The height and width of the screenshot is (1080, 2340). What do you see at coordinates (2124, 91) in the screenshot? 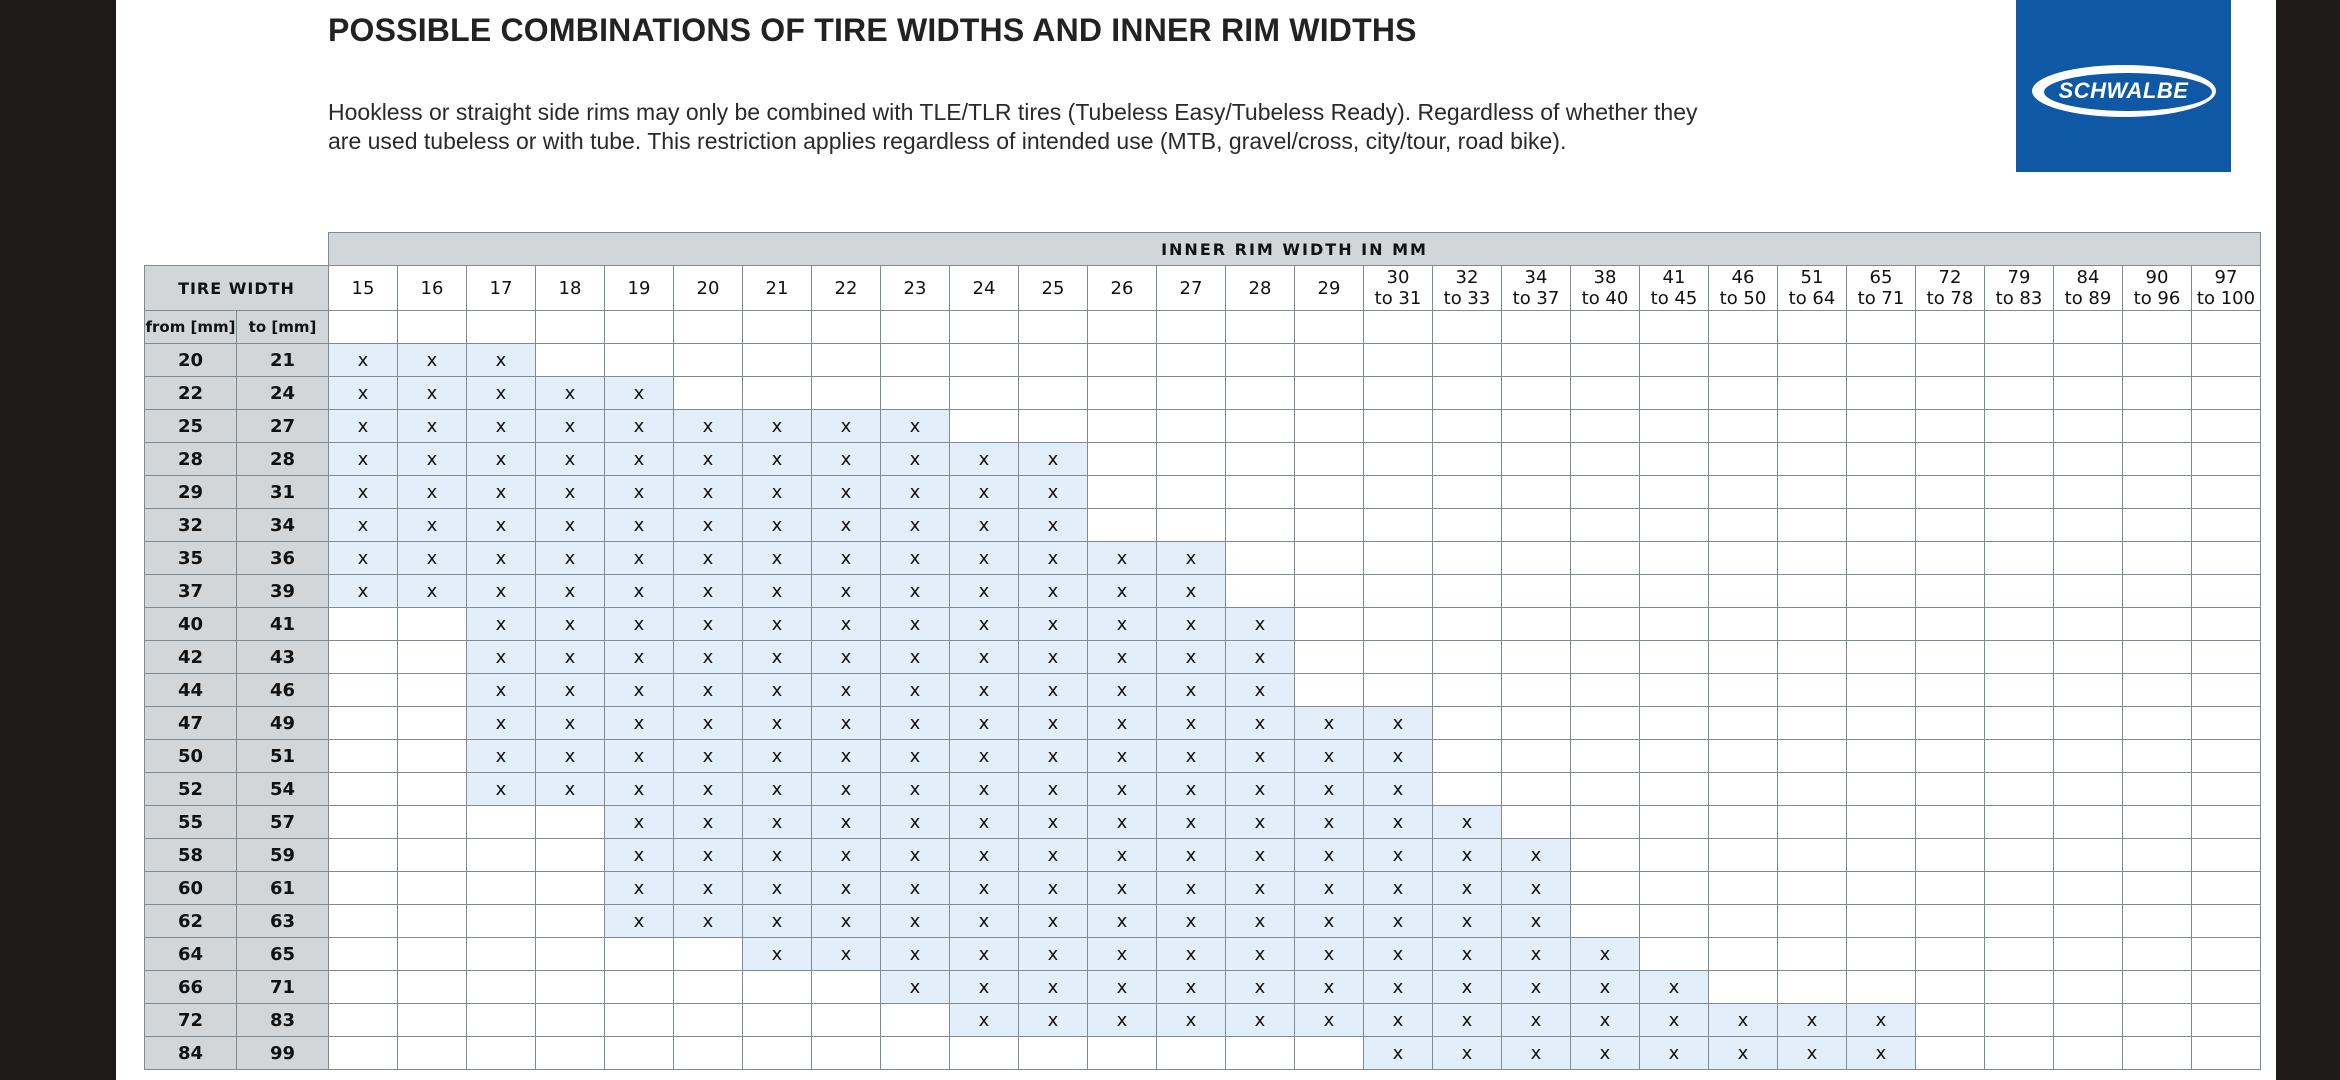
I see `logo-swoosh-icon` at bounding box center [2124, 91].